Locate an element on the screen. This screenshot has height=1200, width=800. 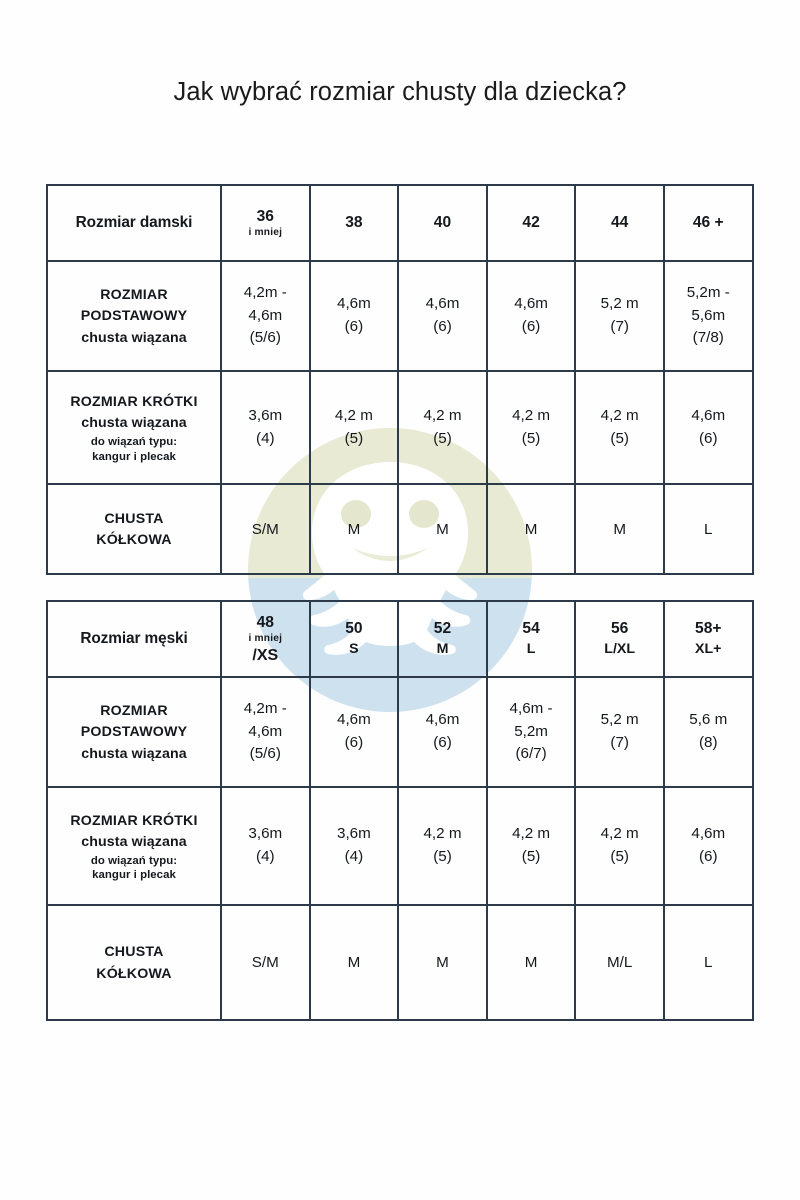
header-size-cell: 52 M is located at coordinates (442, 639).